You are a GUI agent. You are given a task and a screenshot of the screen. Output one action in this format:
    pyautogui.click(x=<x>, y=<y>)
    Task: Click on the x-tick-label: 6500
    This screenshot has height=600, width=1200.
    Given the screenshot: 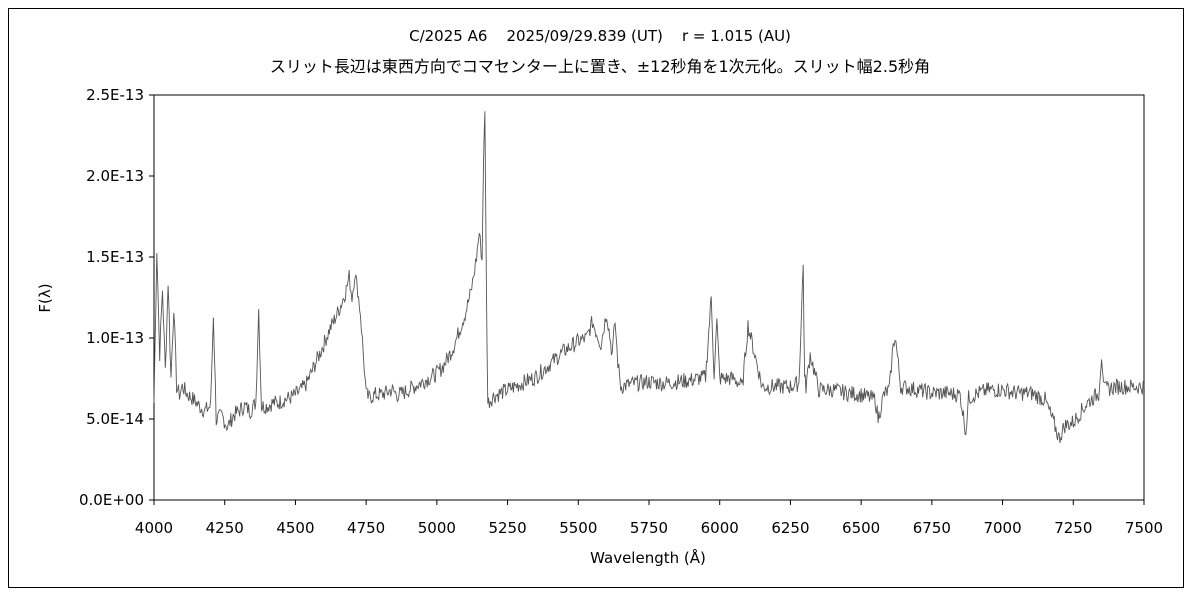 What is the action you would take?
    pyautogui.click(x=861, y=528)
    